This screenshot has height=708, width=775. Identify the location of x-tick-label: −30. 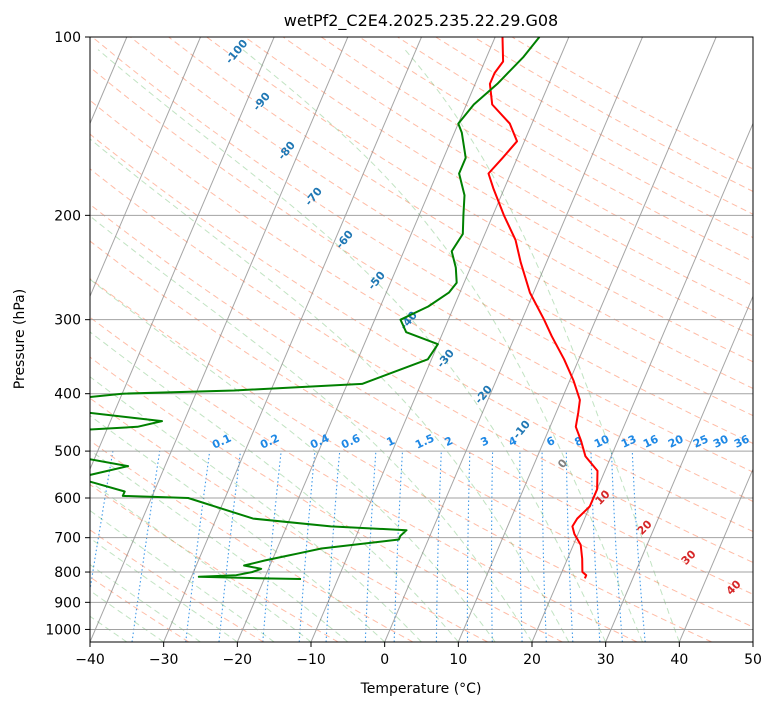
(164, 660).